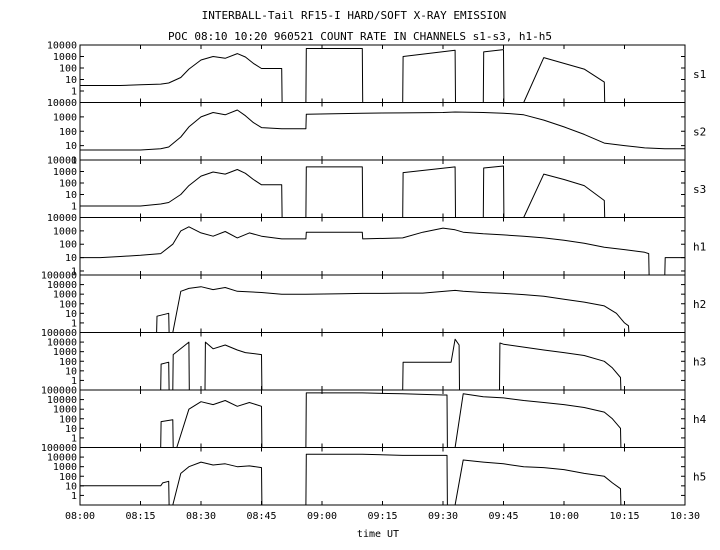 The width and height of the screenshot is (720, 550). Describe the element at coordinates (65, 172) in the screenshot. I see `y-tick-label-s3: 1000` at that location.